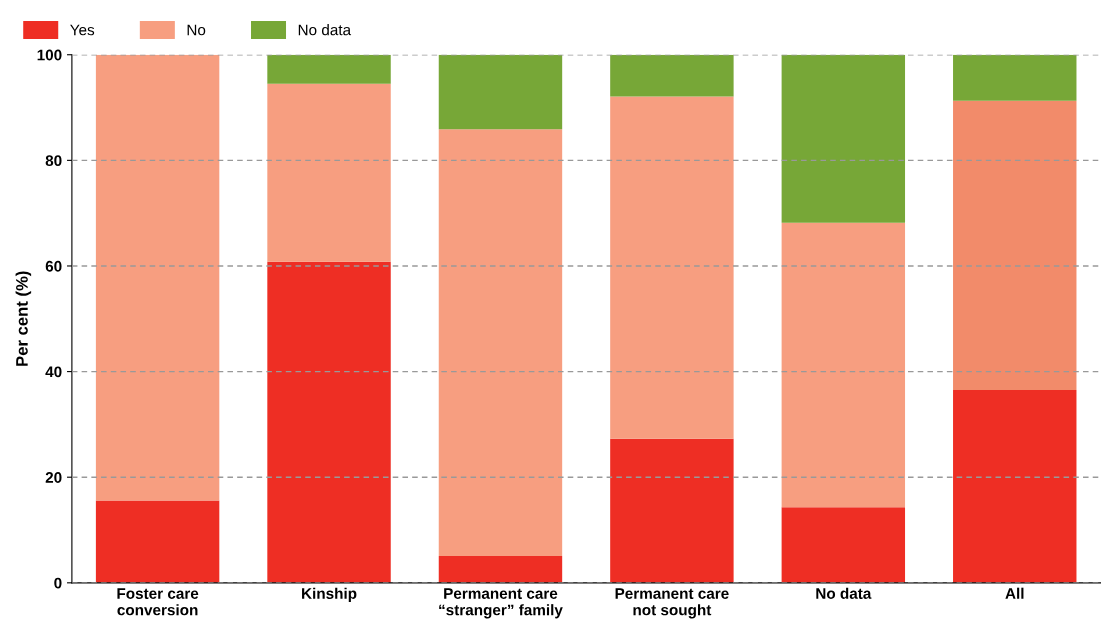 The image size is (1106, 644). I want to click on y-tick-label: 80, so click(53, 161).